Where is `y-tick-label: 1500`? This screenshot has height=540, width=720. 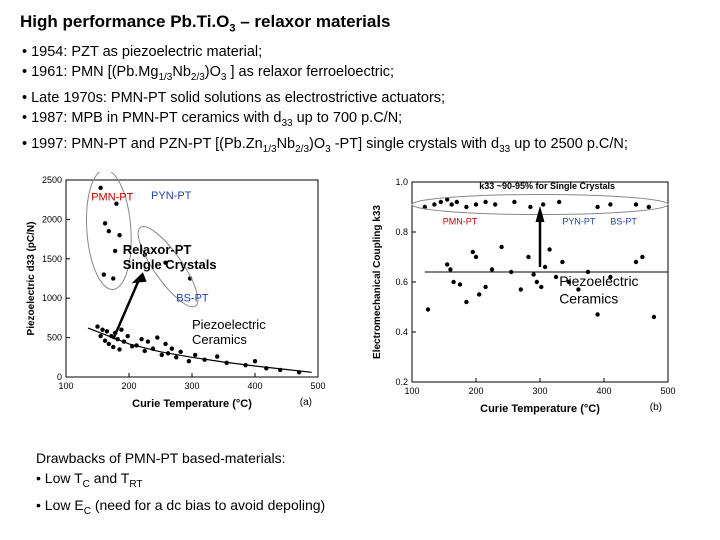 y-tick-label: 1500 is located at coordinates (52, 259).